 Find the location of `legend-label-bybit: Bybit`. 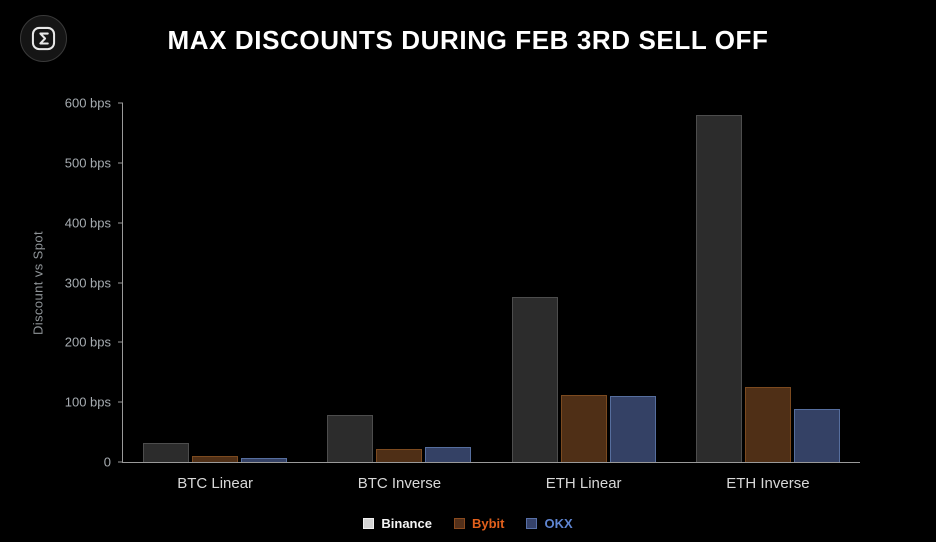

legend-label-bybit: Bybit is located at coordinates (488, 523).